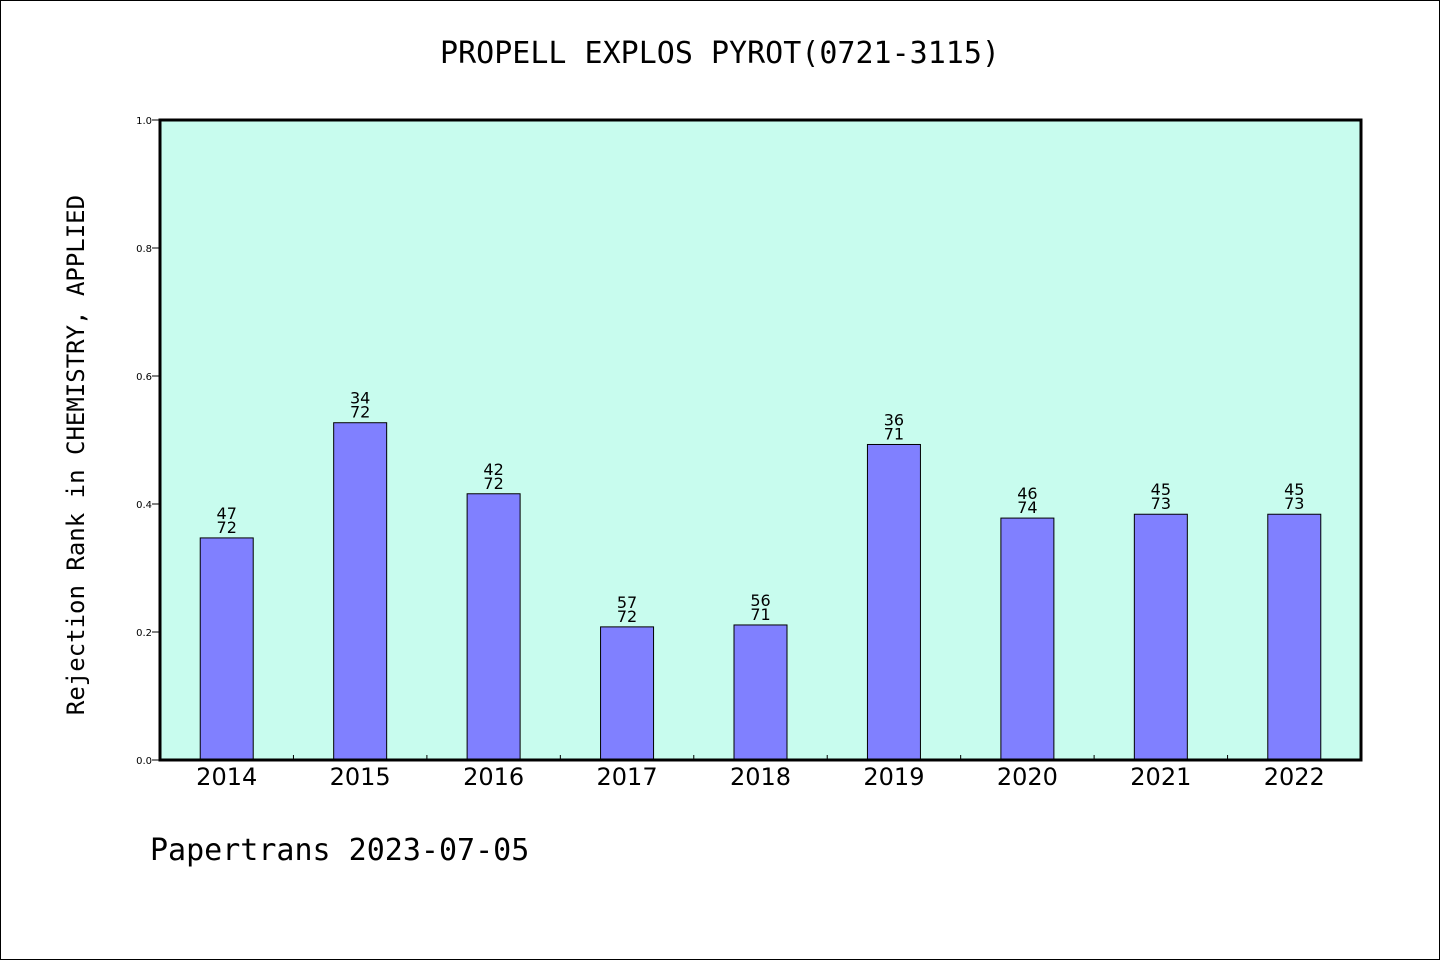 This screenshot has height=960, width=1440. I want to click on bar-2022, so click(1294, 637).